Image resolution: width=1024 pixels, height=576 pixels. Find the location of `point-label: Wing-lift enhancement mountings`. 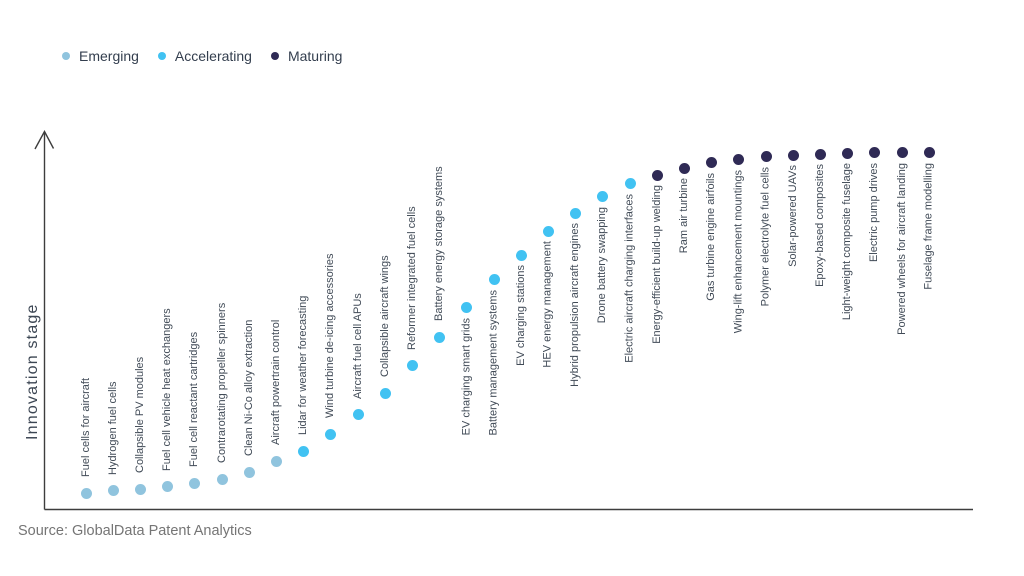

point-label: Wing-lift enhancement mountings is located at coordinates (738, 251).